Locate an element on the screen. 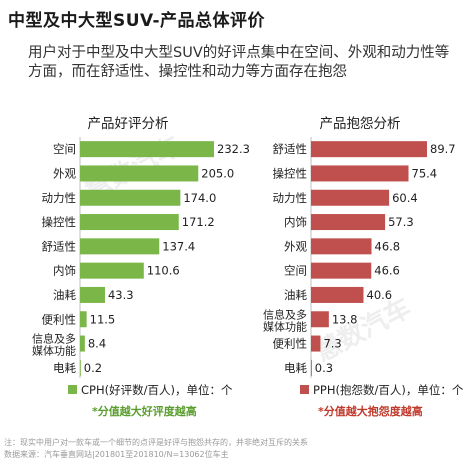 The image size is (474, 474). praise-value-label: 137.4 is located at coordinates (178, 246).